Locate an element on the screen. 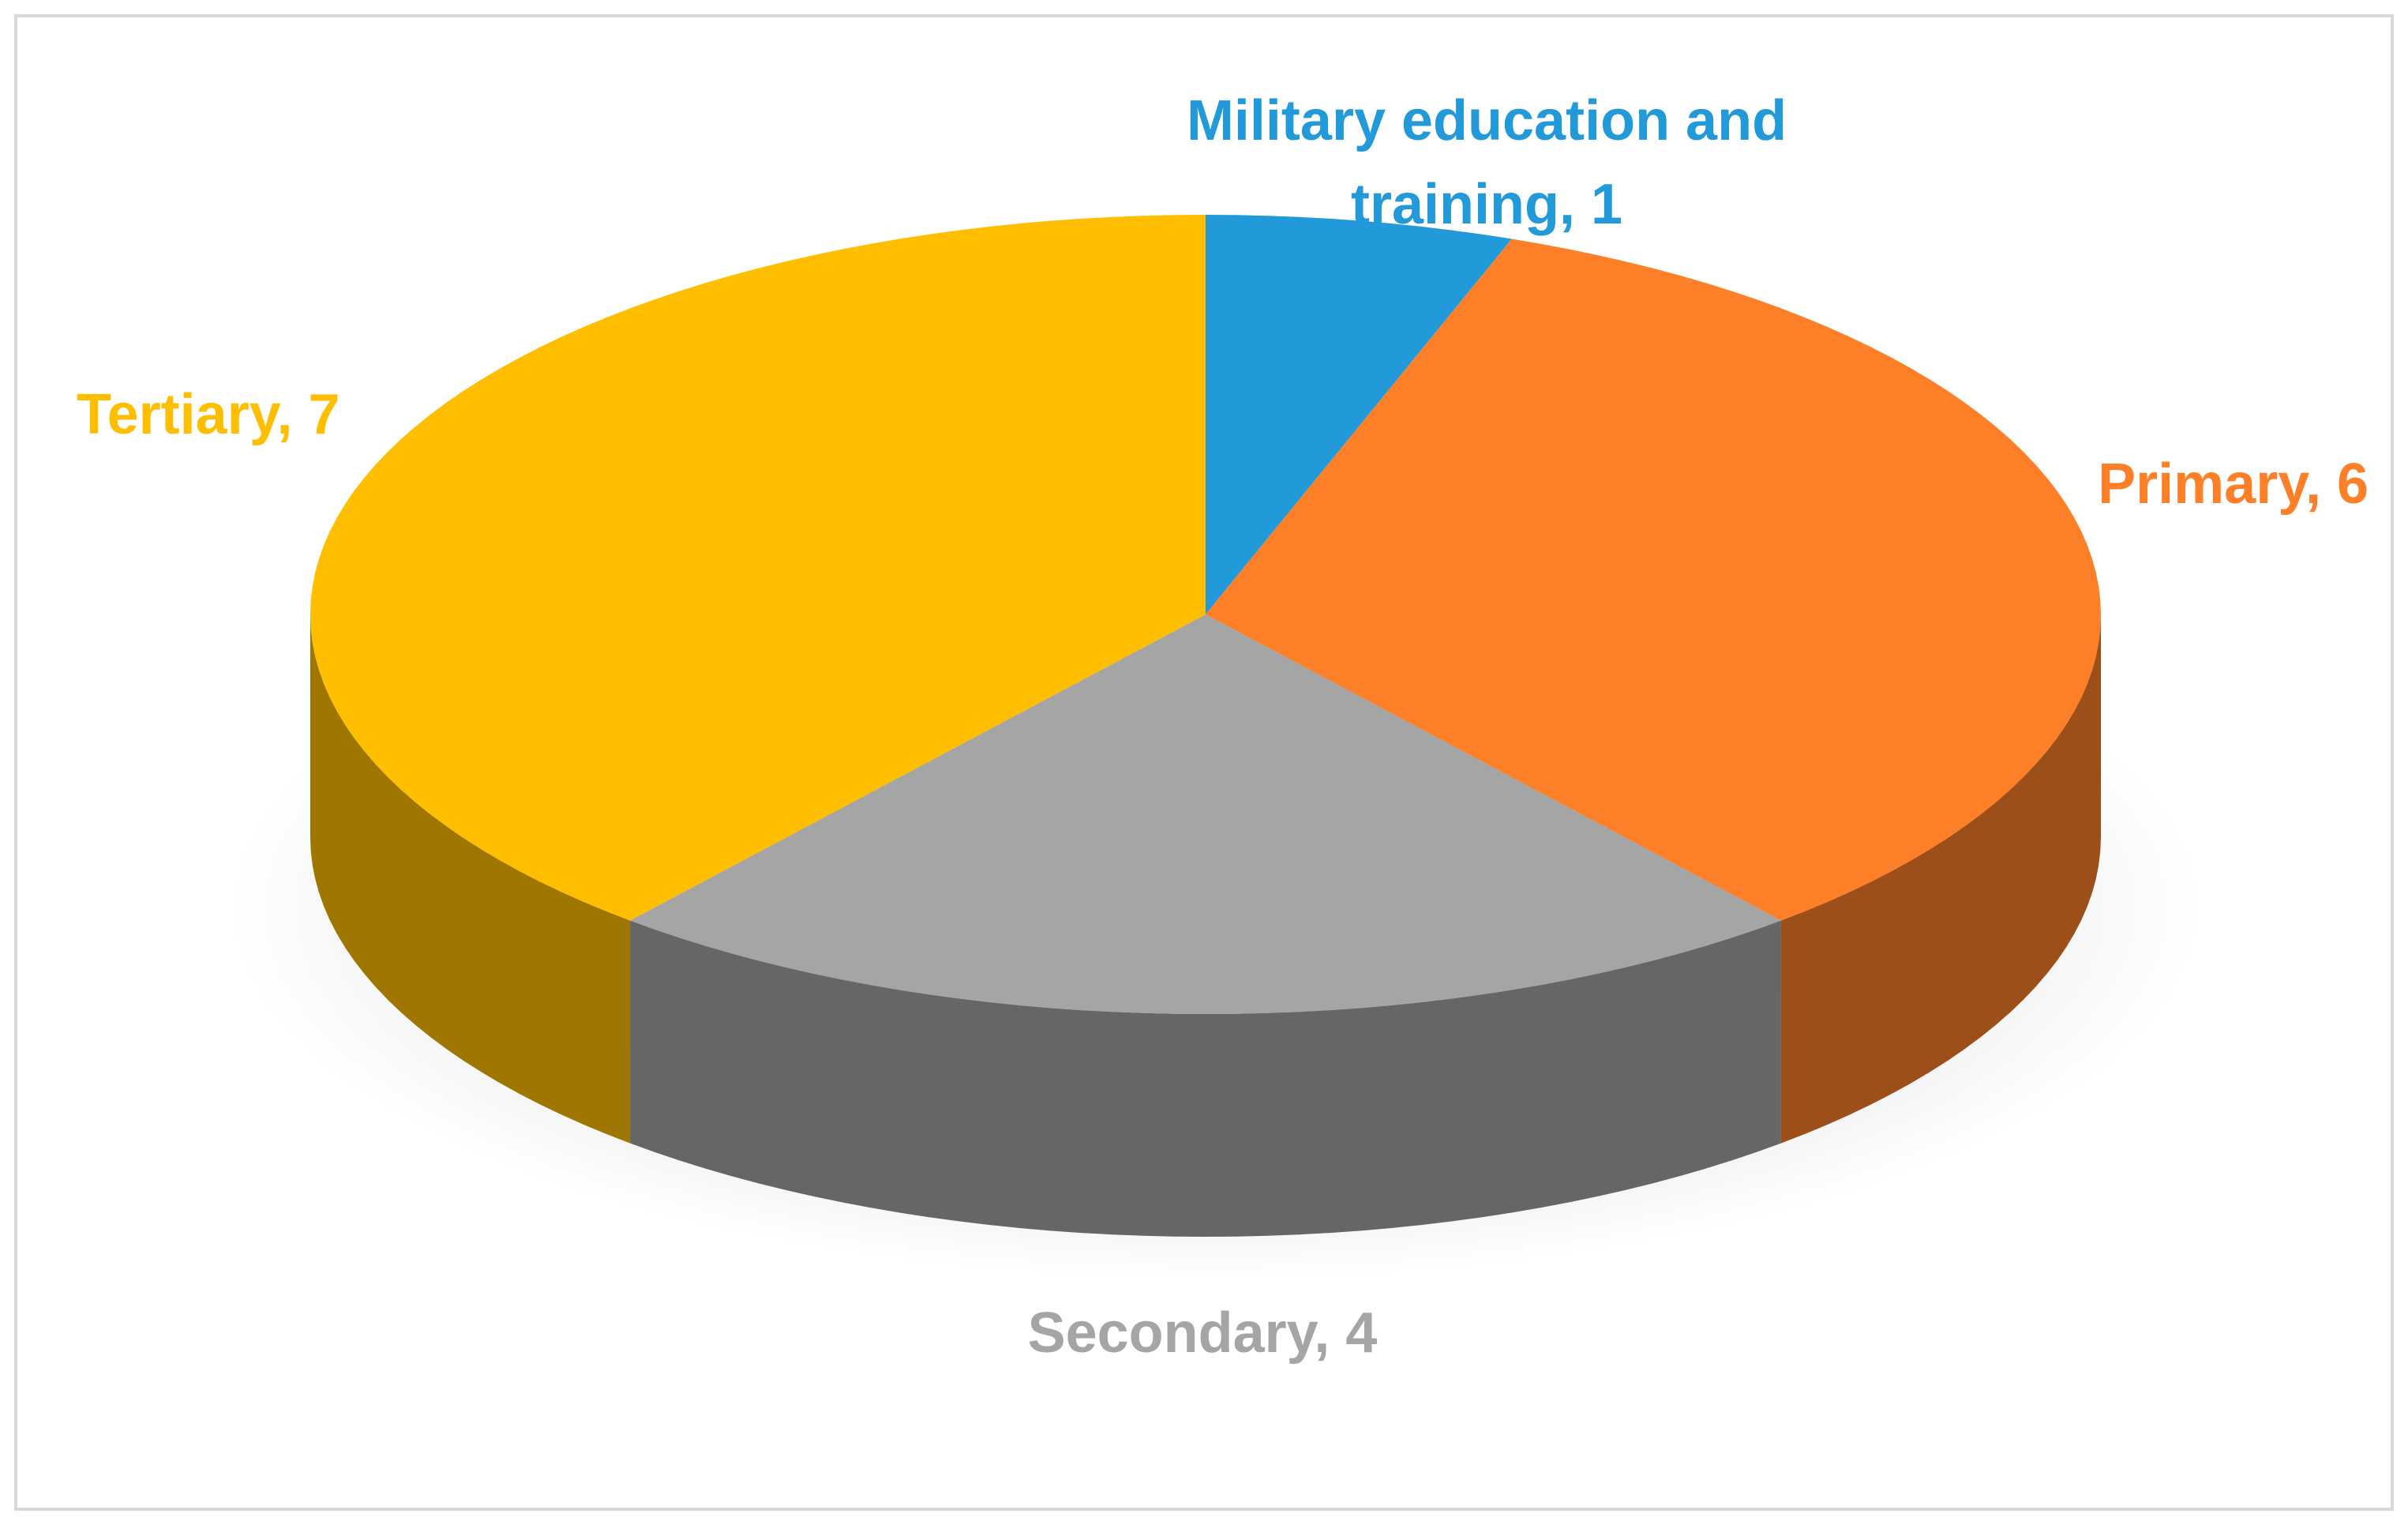 The image size is (2408, 1525). data-label: Secondary, 4 is located at coordinates (1202, 1334).